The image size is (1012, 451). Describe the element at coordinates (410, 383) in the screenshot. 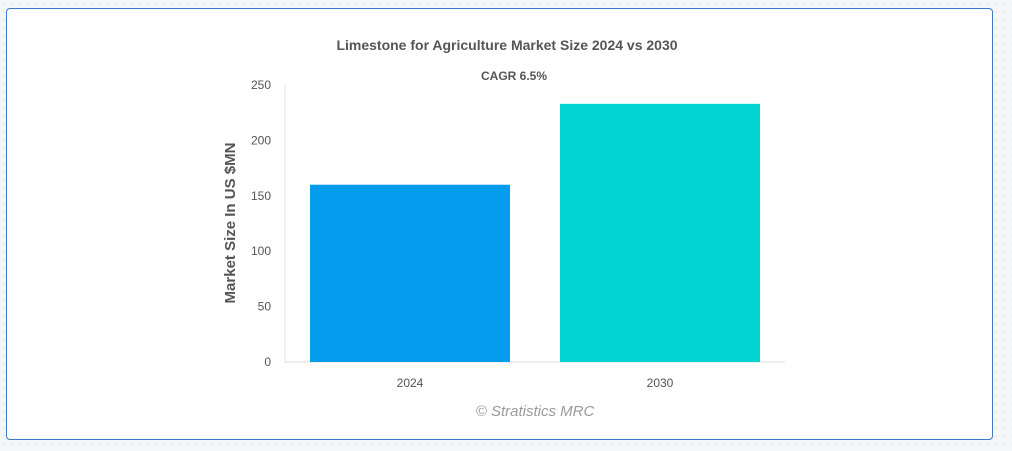

I see `x-tick-label: 2024` at that location.